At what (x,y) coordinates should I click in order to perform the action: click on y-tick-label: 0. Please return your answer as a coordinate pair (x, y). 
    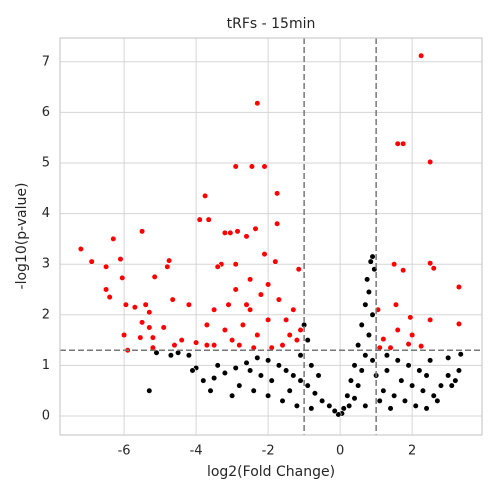
    Looking at the image, I should click on (46, 416).